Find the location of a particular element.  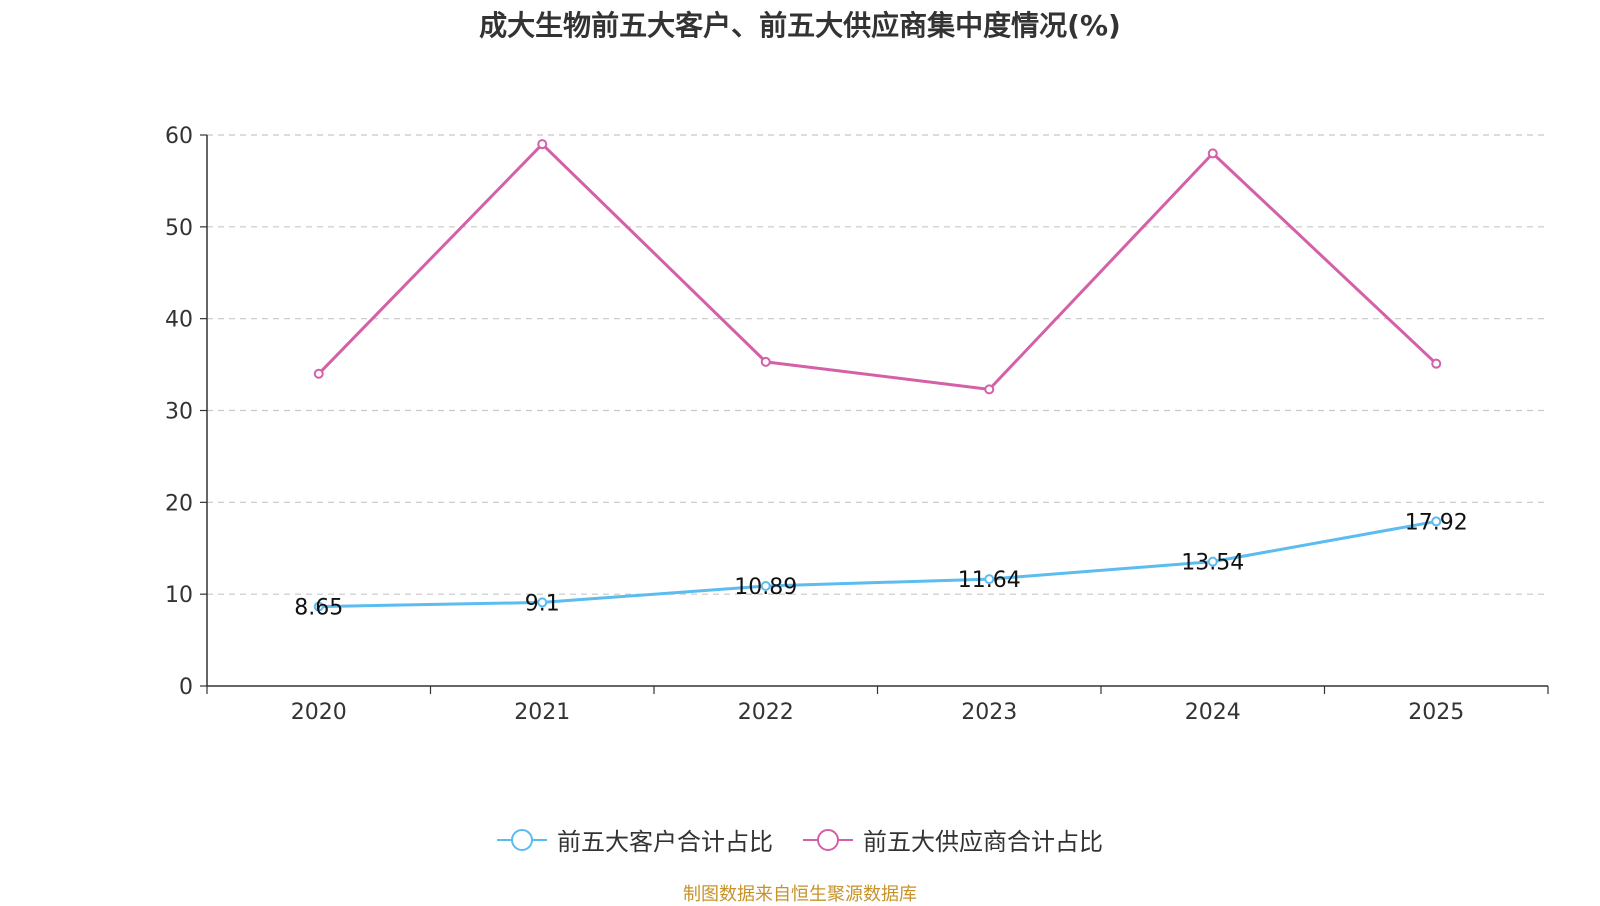

legend-label-suppliers: 前五大供应商合计占比 is located at coordinates (983, 842).